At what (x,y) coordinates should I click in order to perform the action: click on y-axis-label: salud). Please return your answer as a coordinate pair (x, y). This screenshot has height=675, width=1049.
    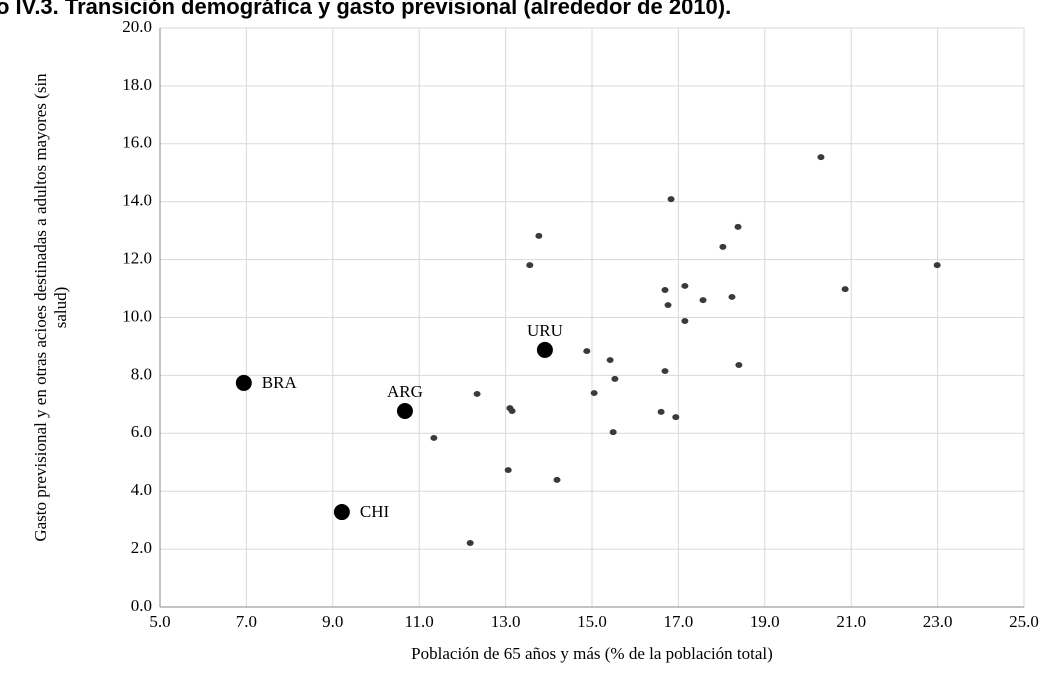
    Looking at the image, I should click on (60, 308).